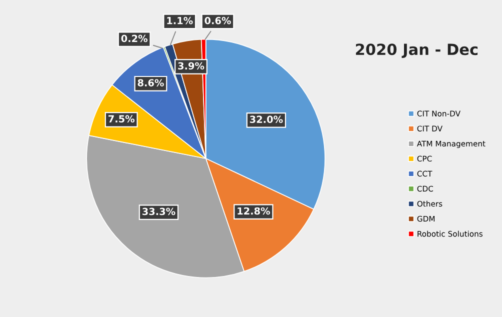  I want to click on data-label: 3.9%, so click(191, 66).